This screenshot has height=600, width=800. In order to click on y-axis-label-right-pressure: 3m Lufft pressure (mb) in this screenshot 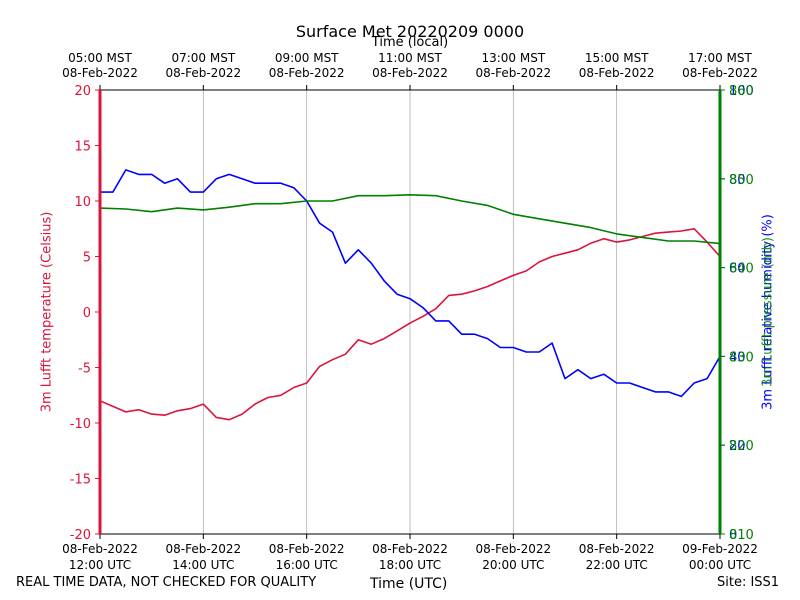, I will do `click(768, 312)`.